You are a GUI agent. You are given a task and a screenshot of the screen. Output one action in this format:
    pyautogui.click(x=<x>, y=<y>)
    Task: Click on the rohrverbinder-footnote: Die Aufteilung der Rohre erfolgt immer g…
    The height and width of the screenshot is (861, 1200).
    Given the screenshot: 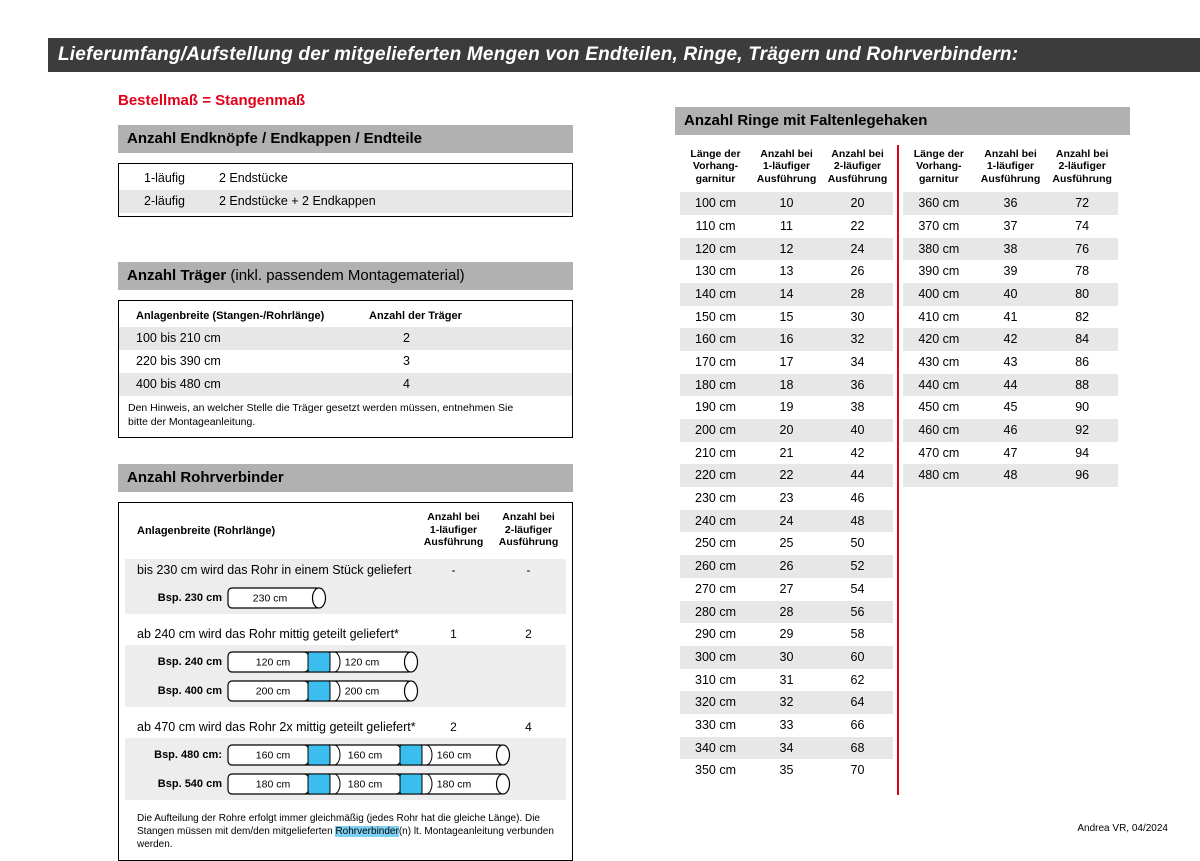 What is the action you would take?
    pyautogui.click(x=345, y=830)
    